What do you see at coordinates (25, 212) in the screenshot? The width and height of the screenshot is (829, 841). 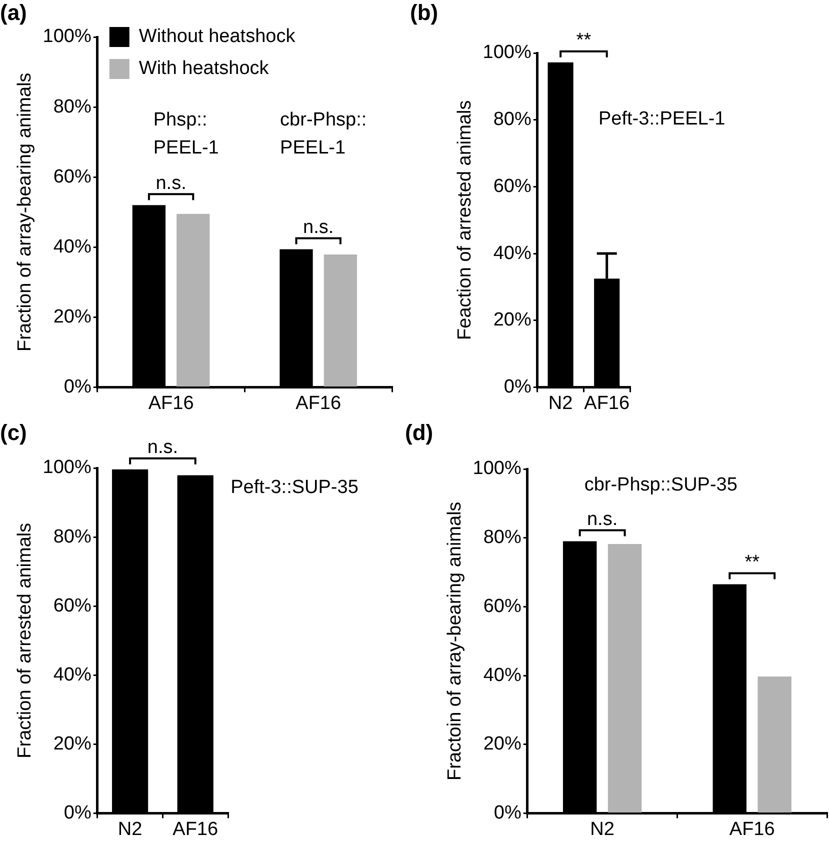 I see `y-axis-title: Fraction of array-bearing animals` at bounding box center [25, 212].